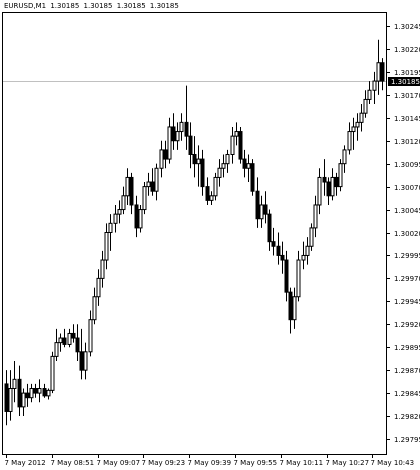 The height and width of the screenshot is (470, 420). What do you see at coordinates (407, 165) in the screenshot?
I see `y-tick-label: 1.30095` at bounding box center [407, 165].